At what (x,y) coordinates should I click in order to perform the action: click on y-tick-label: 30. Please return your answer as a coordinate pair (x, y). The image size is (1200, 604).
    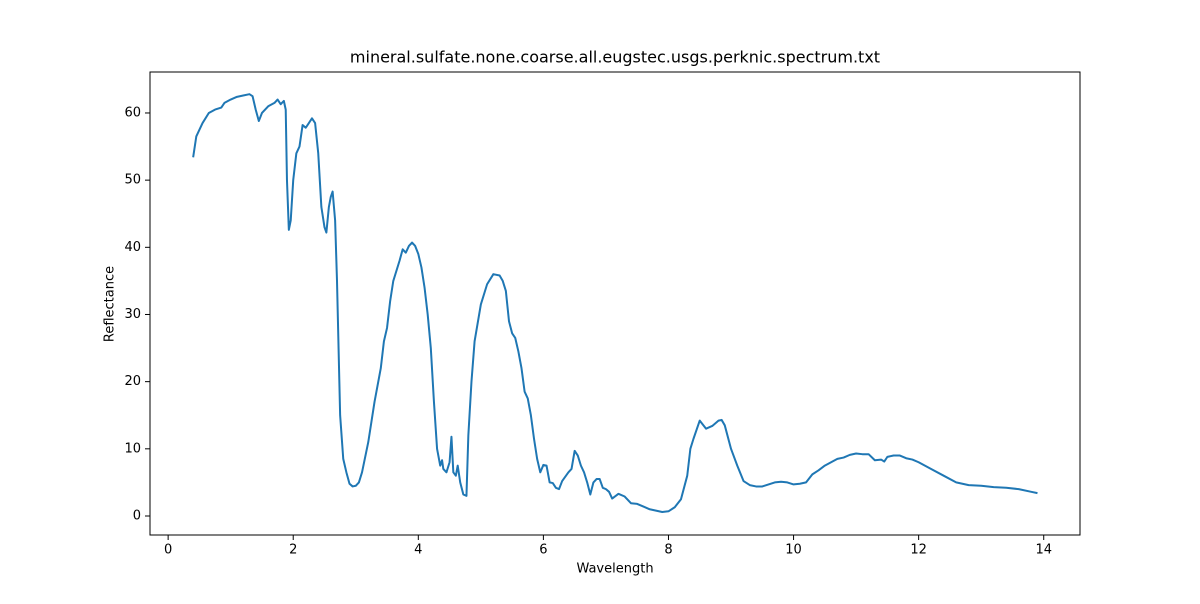
    Looking at the image, I should click on (132, 314).